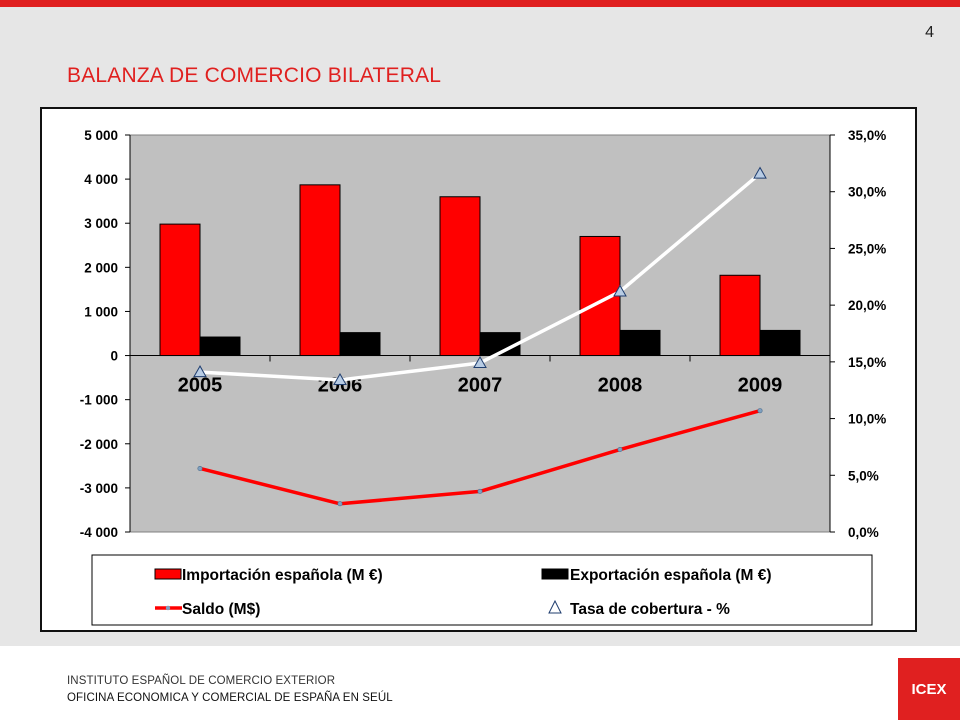  I want to click on footer-institute: INSTITUTO ESPAÑOL DE COMERCIO EXTERIOR, so click(201, 681).